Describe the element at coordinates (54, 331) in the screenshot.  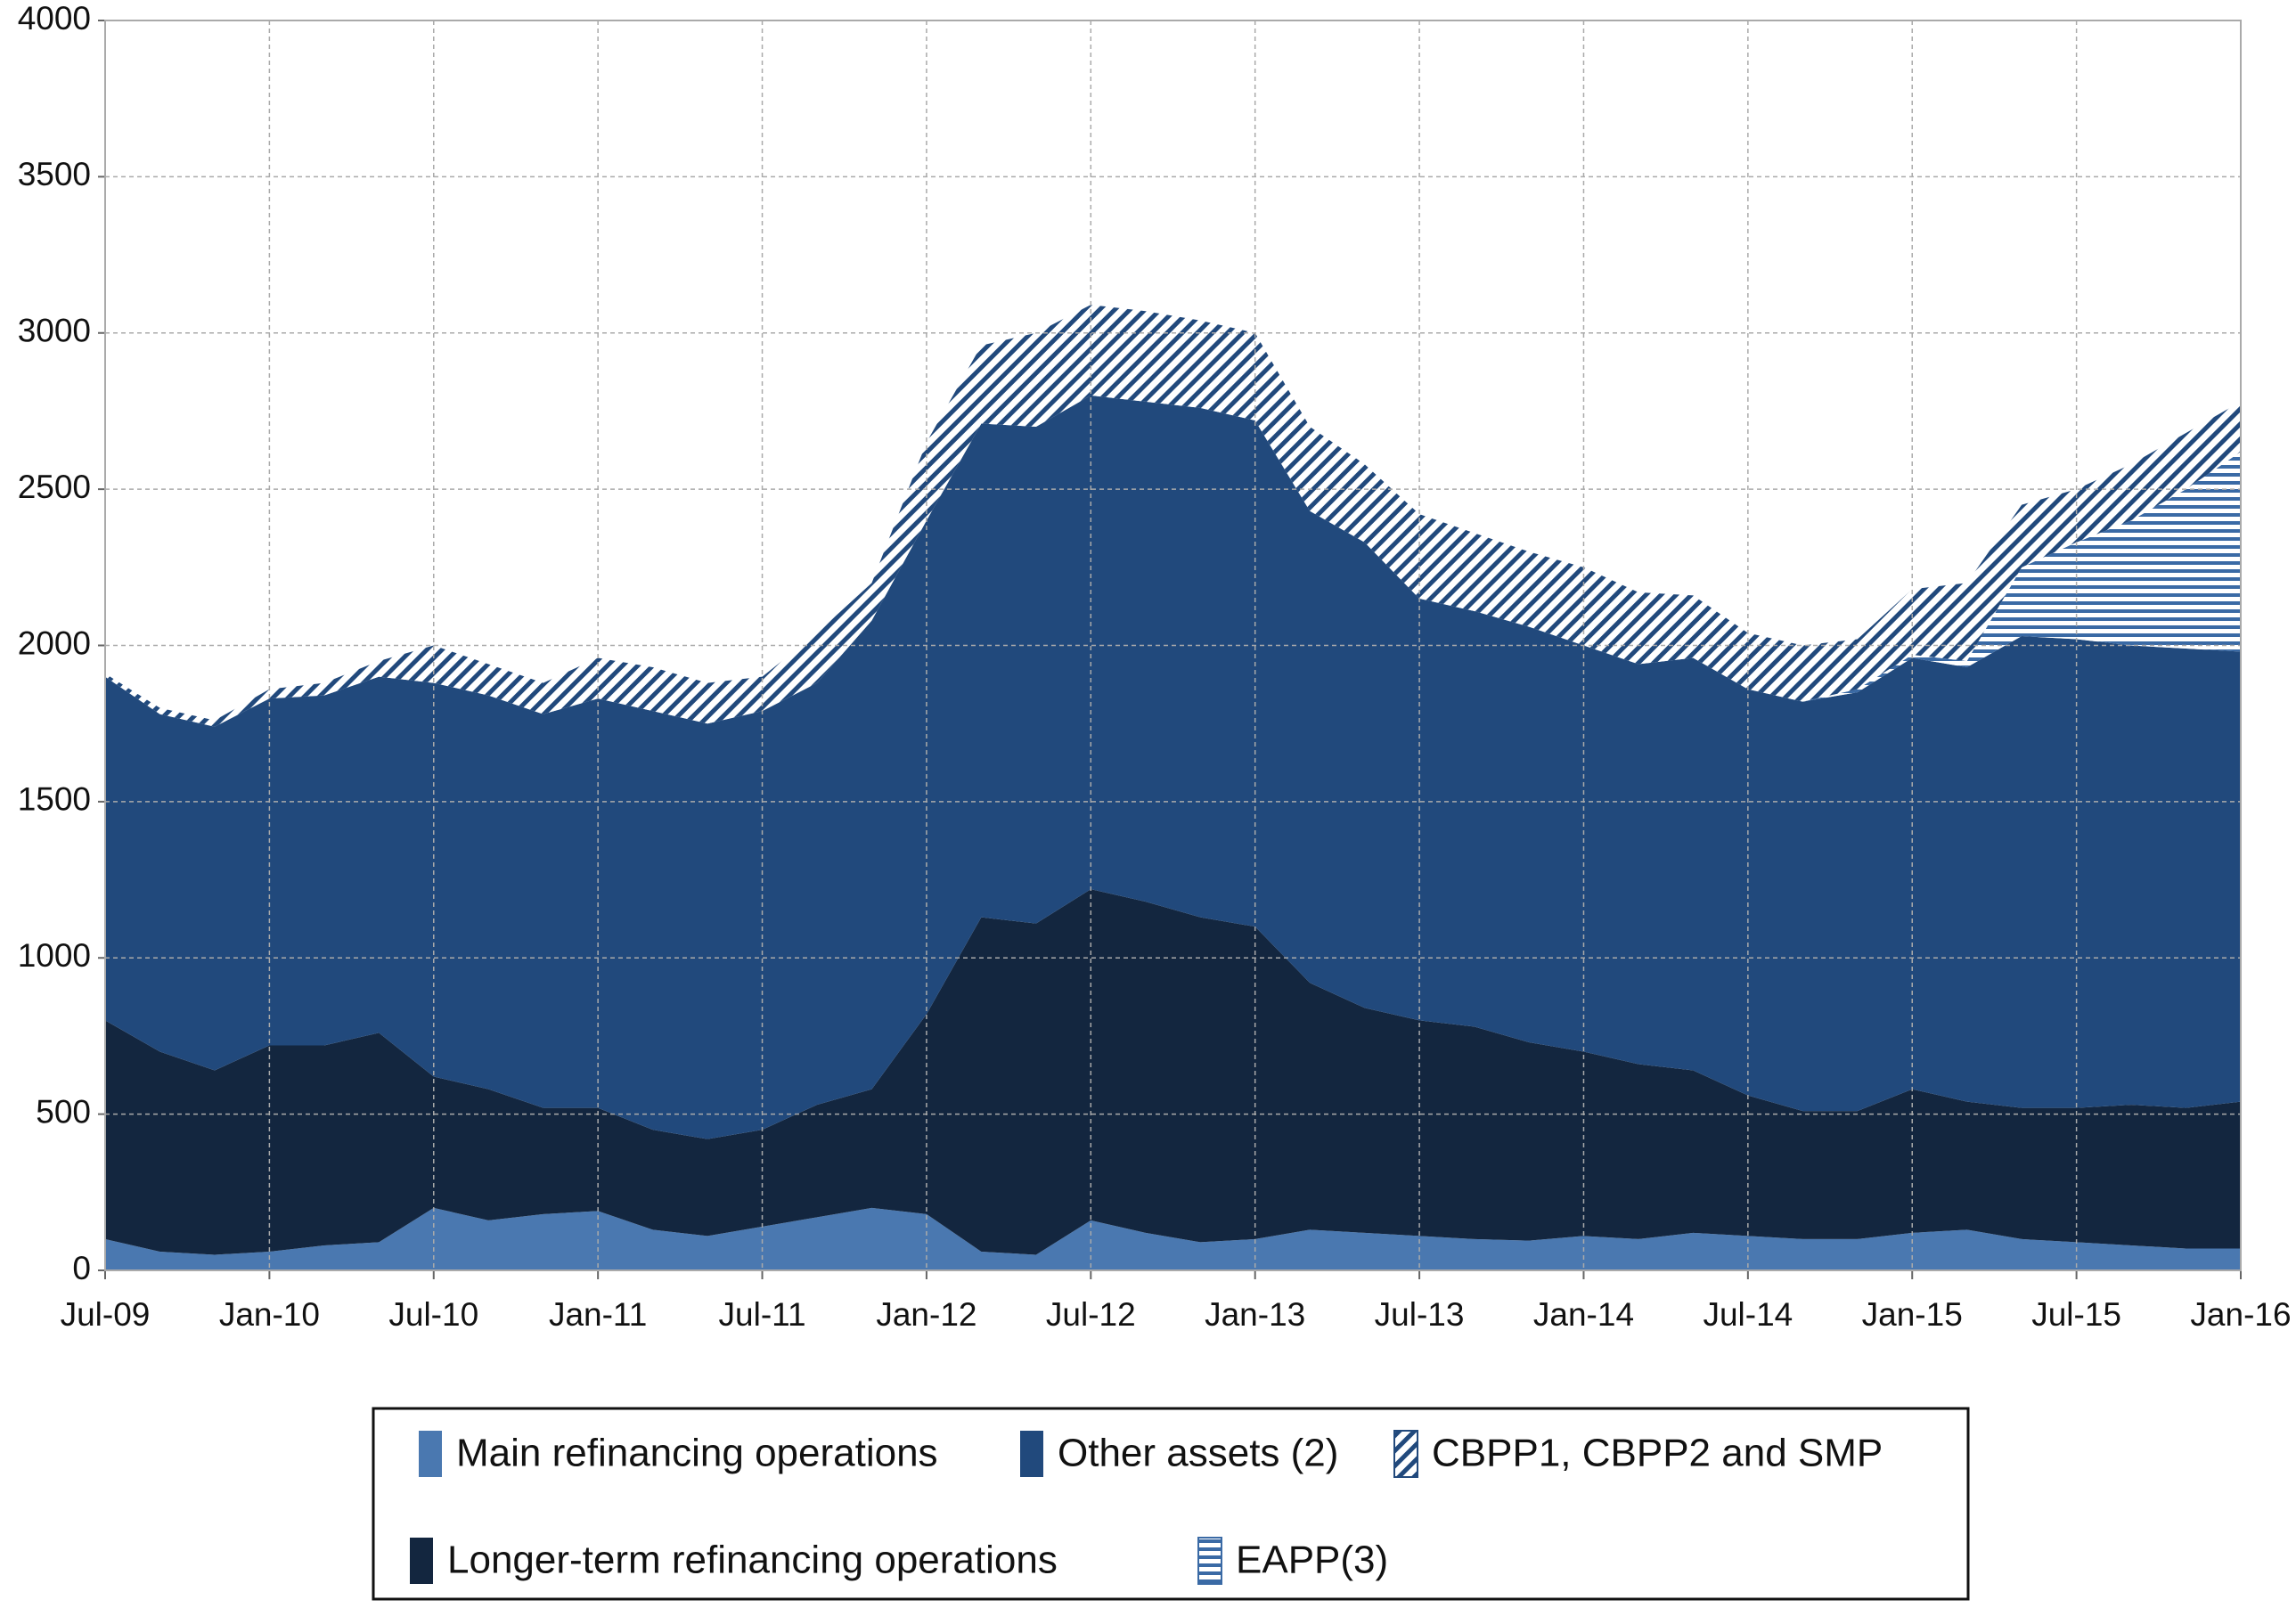
I see `y-tick-label: 3000` at that location.